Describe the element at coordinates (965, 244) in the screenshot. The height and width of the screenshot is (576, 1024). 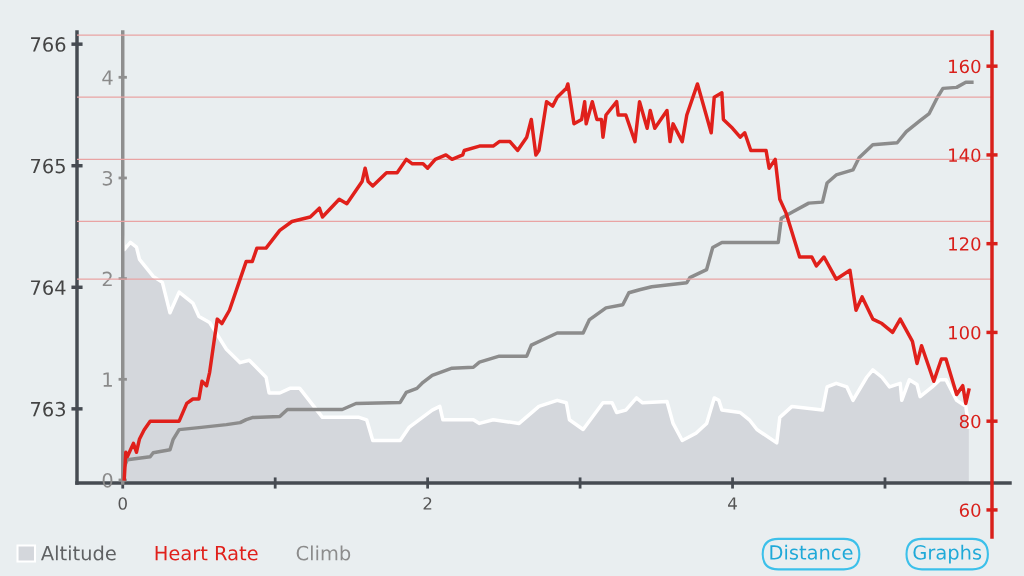
I see `y2-tick-label: 120` at that location.